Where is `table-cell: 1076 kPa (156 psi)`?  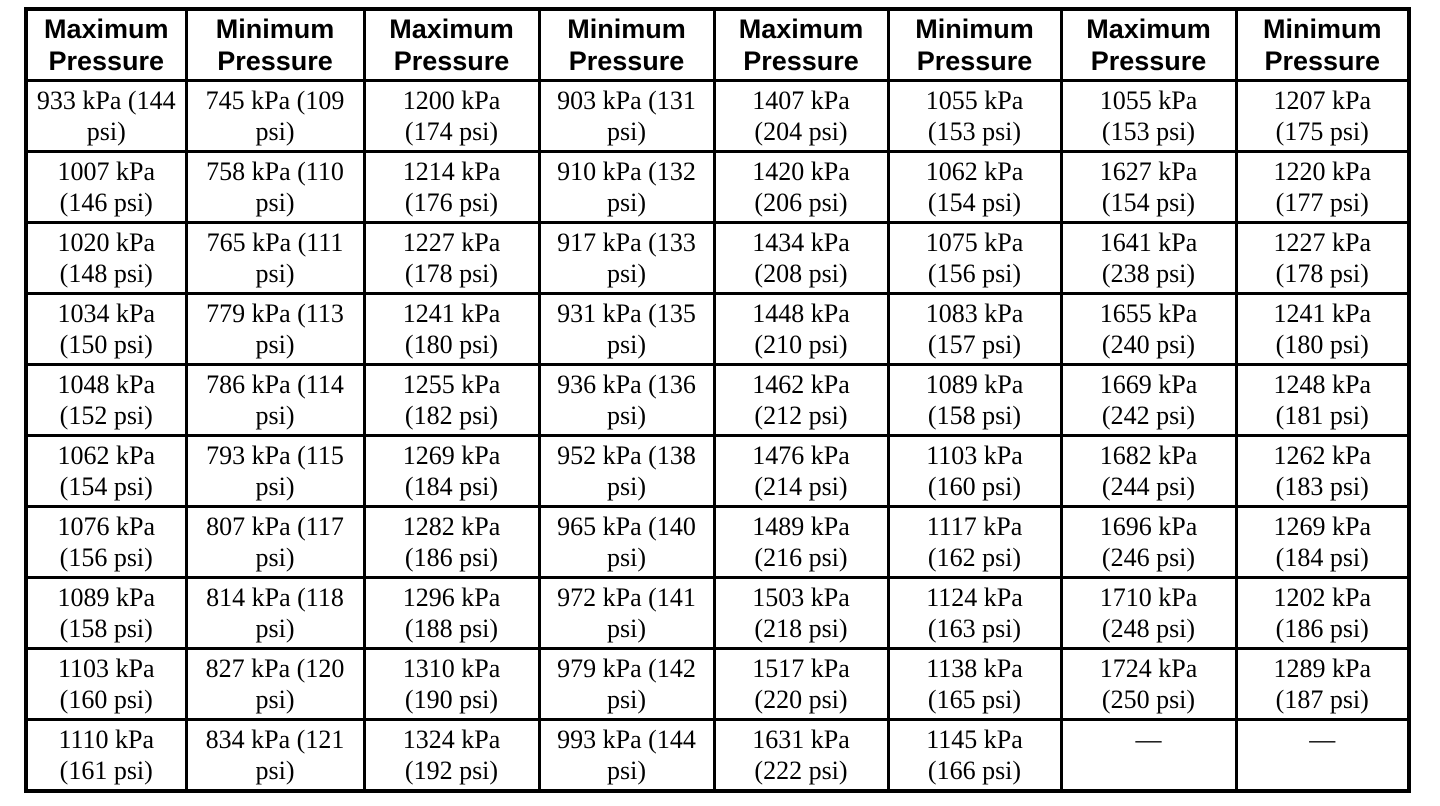
table-cell: 1076 kPa (156 psi) is located at coordinates (106, 542).